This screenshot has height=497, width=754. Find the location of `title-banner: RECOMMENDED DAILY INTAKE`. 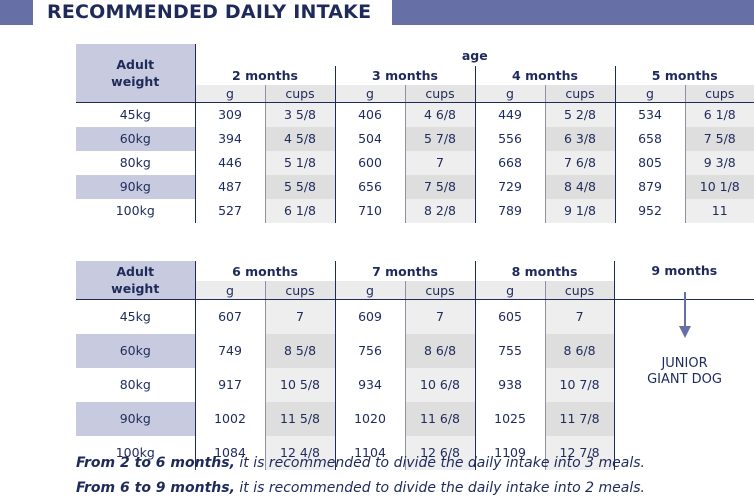

title-banner: RECOMMENDED DAILY INTAKE is located at coordinates (377, 13).